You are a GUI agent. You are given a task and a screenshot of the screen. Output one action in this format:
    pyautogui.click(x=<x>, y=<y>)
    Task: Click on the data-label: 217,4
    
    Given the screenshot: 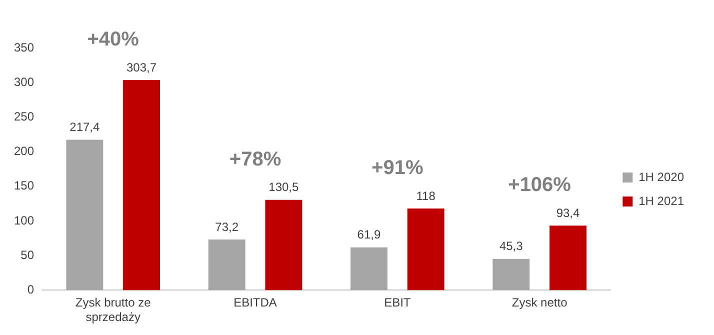 What is the action you would take?
    pyautogui.click(x=85, y=127)
    